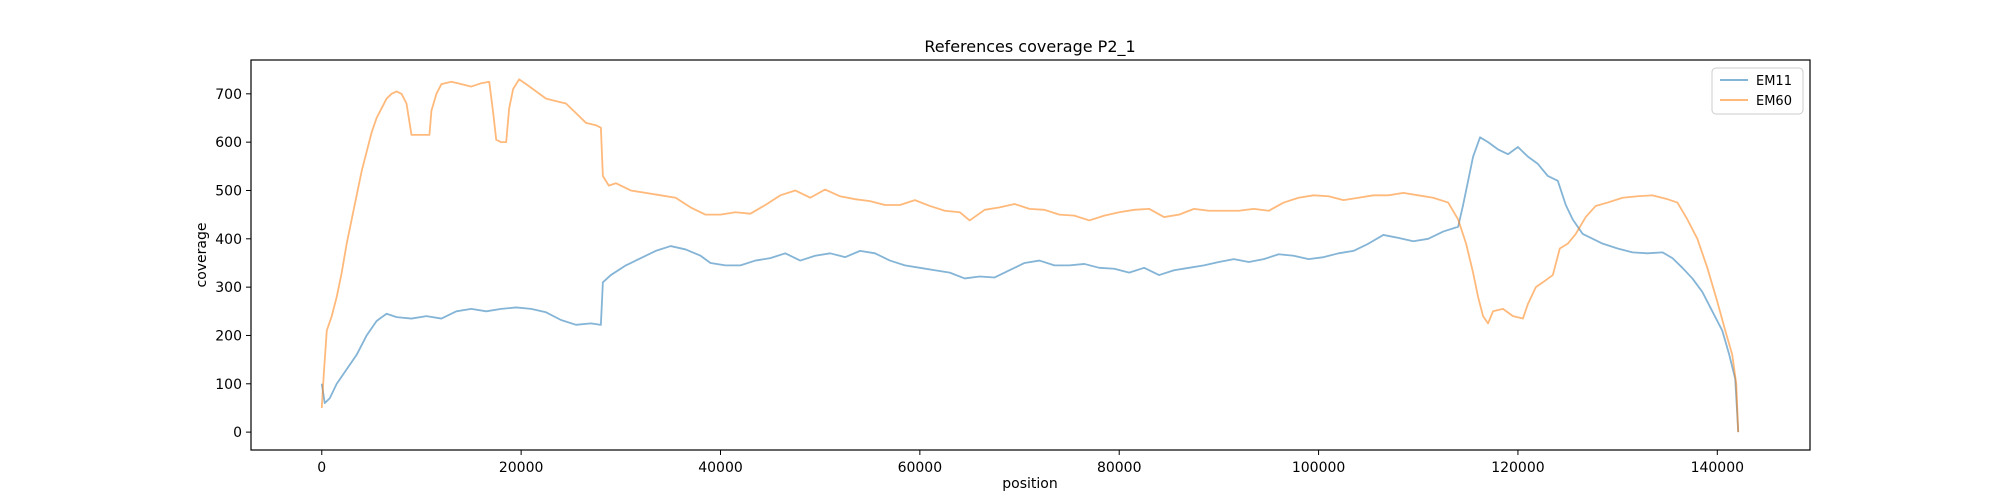 The height and width of the screenshot is (504, 2000). What do you see at coordinates (1774, 81) in the screenshot?
I see `legend-label-em11: EM11` at bounding box center [1774, 81].